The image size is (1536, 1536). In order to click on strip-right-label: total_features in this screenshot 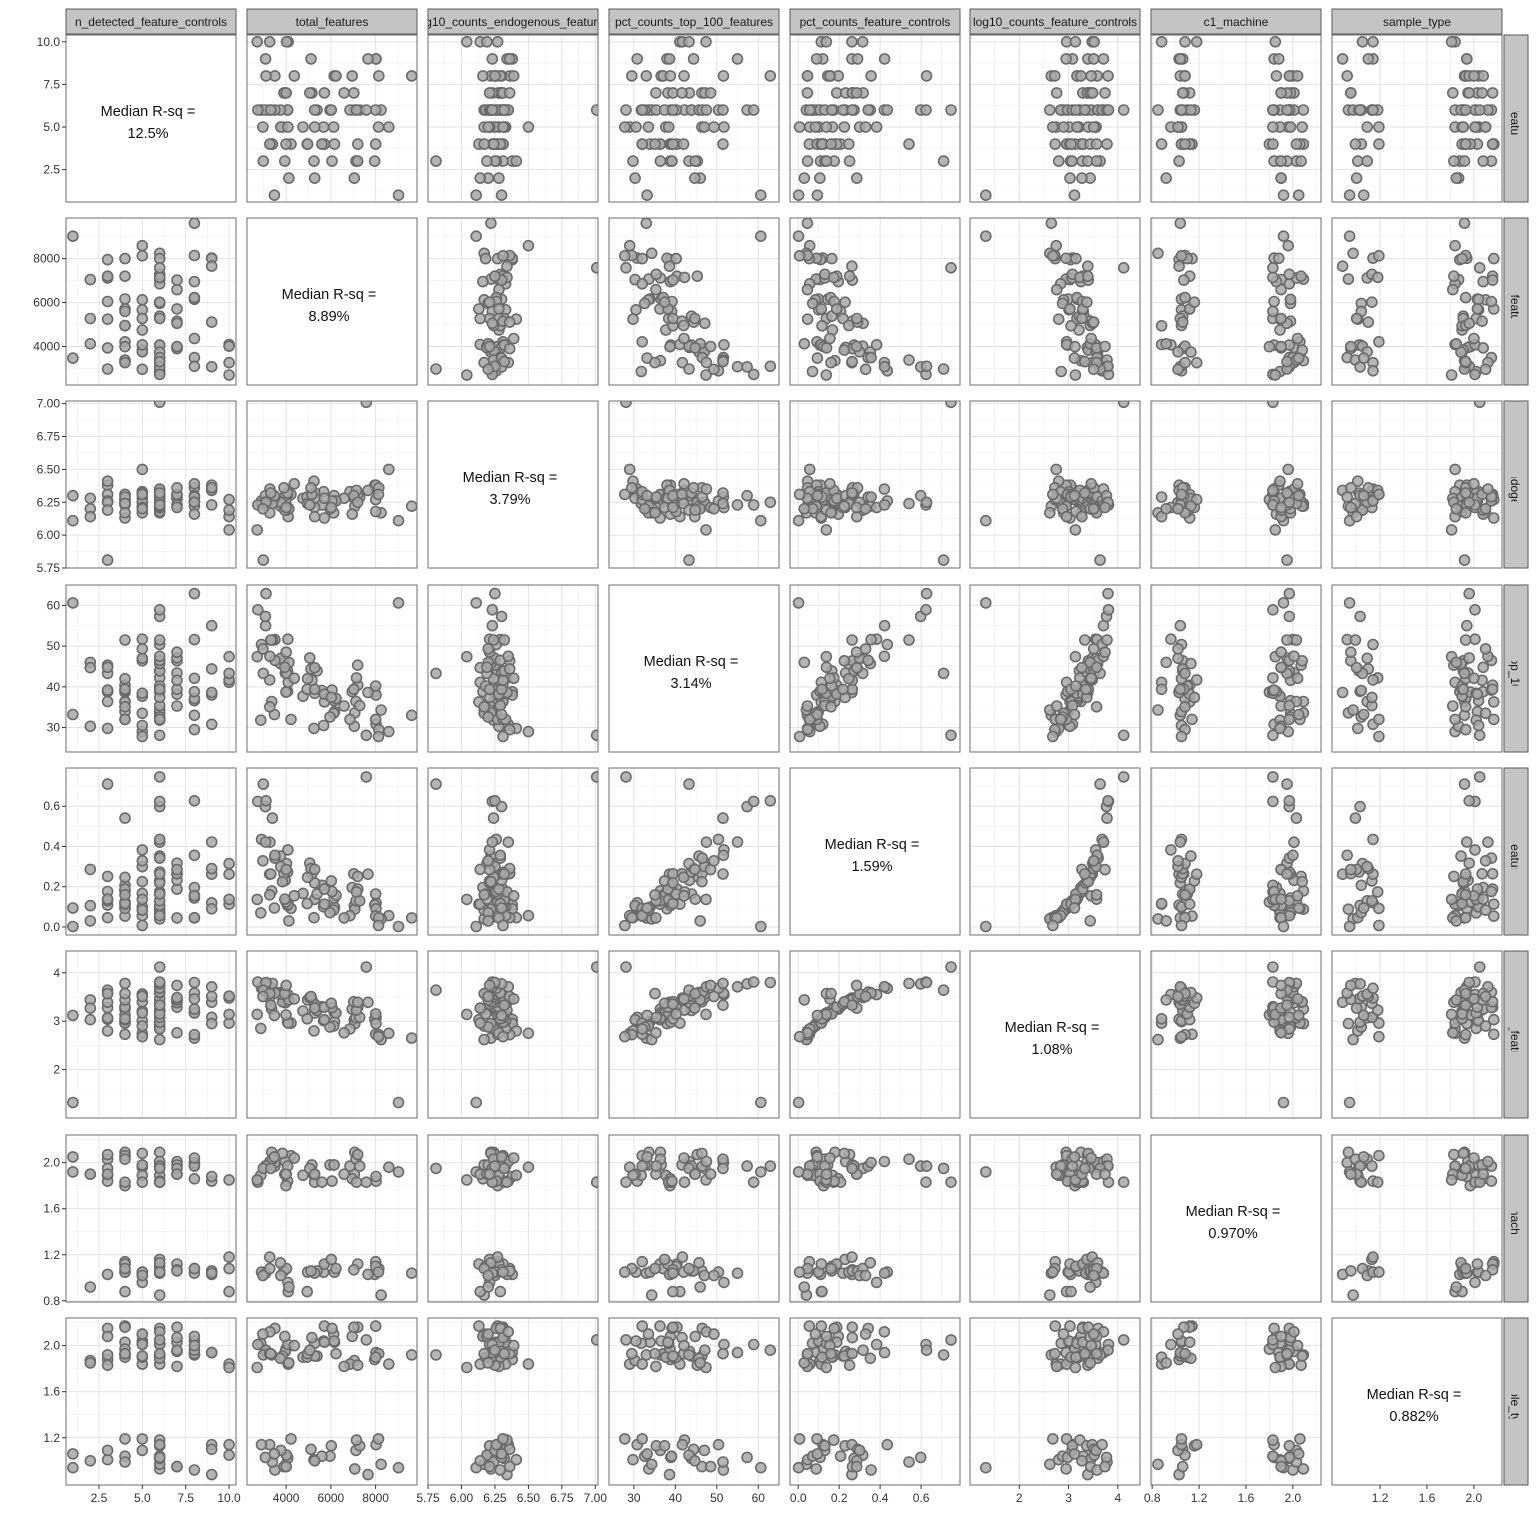, I will do `click(1515, 301)`.